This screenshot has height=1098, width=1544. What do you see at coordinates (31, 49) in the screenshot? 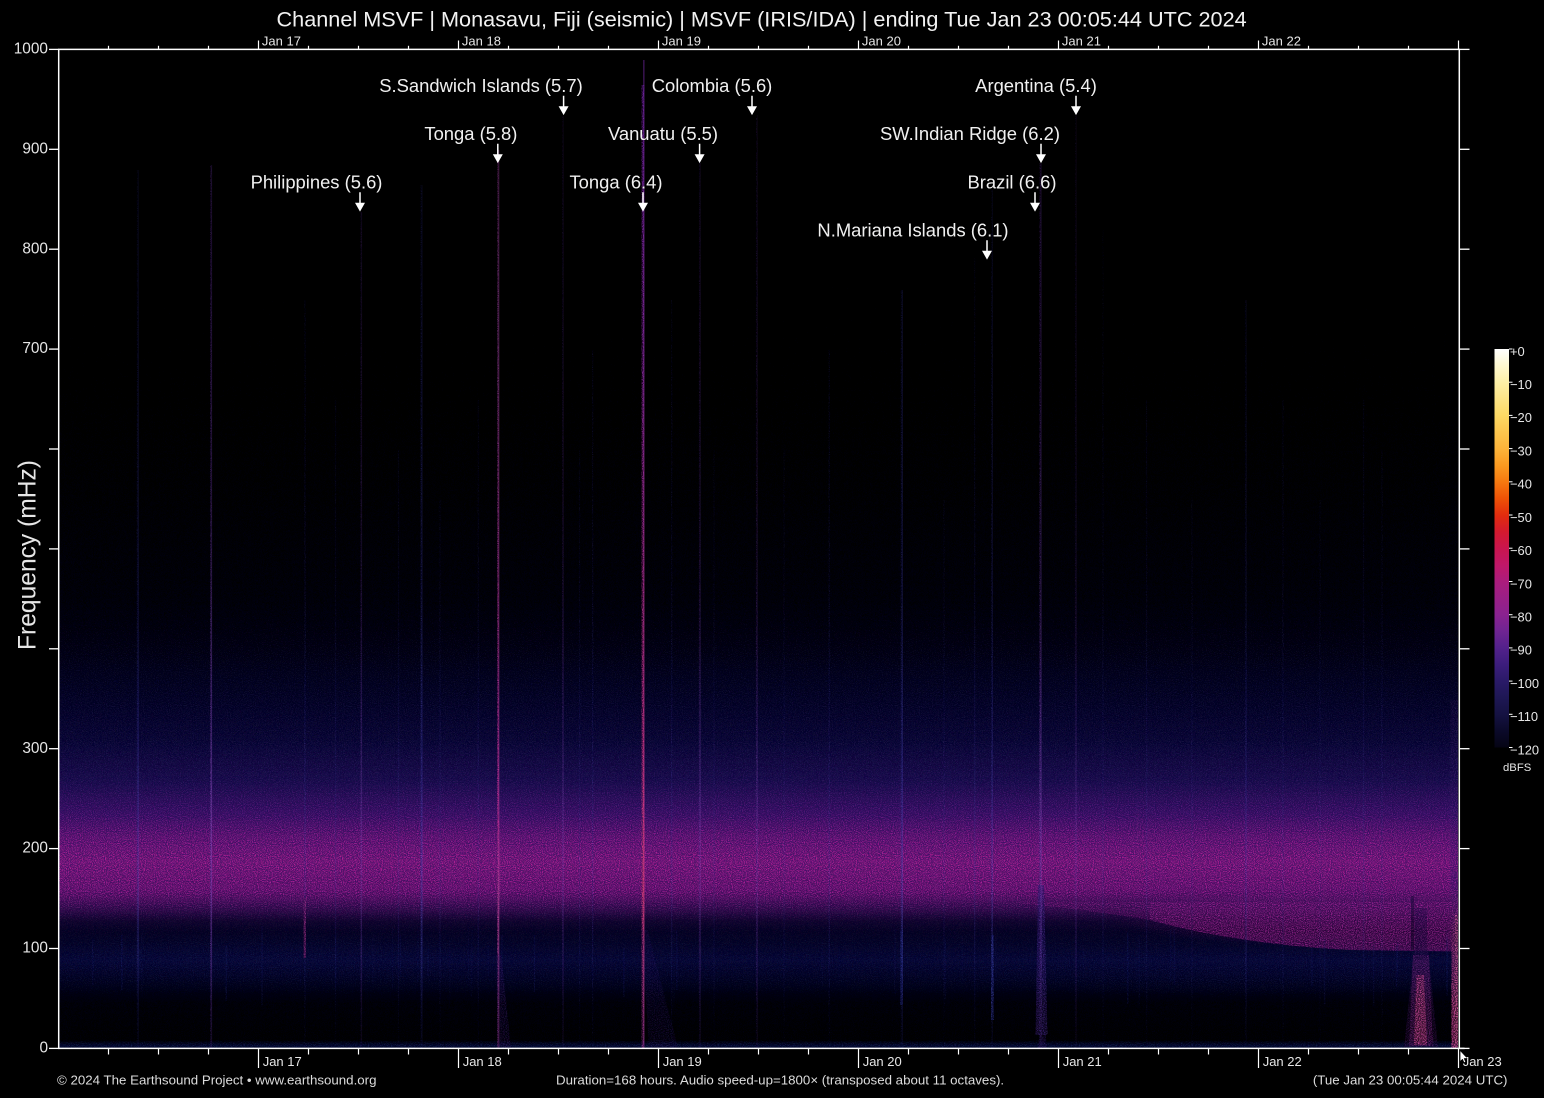
I see `svg-text: 1000` at bounding box center [31, 49].